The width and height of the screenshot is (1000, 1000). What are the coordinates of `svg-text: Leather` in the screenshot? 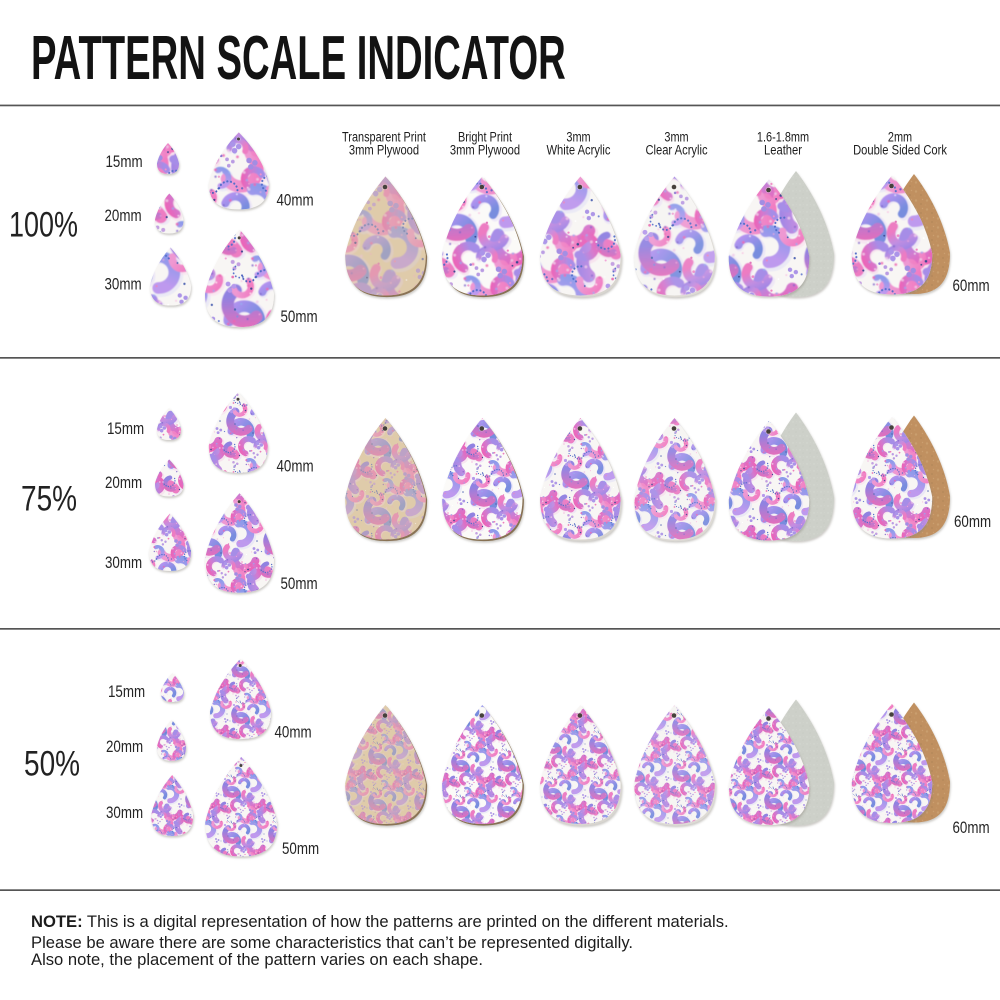 It's located at (783, 149).